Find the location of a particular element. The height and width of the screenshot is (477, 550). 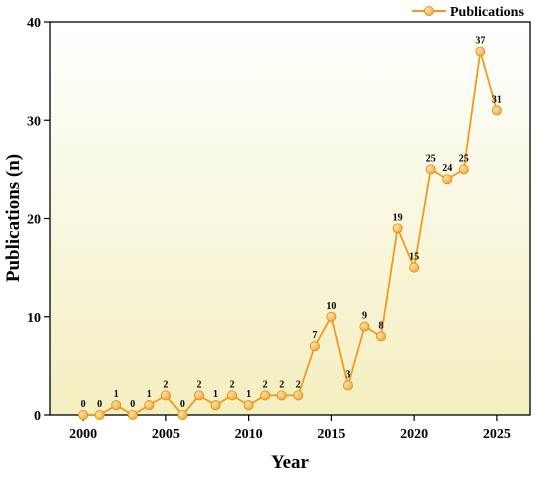

data-label: 3 is located at coordinates (347, 375).